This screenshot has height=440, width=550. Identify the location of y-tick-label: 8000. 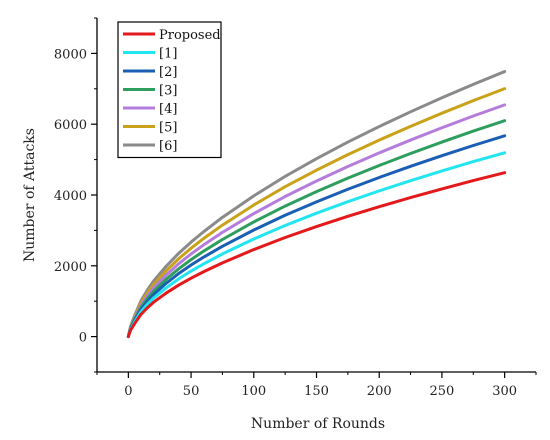
(70, 54).